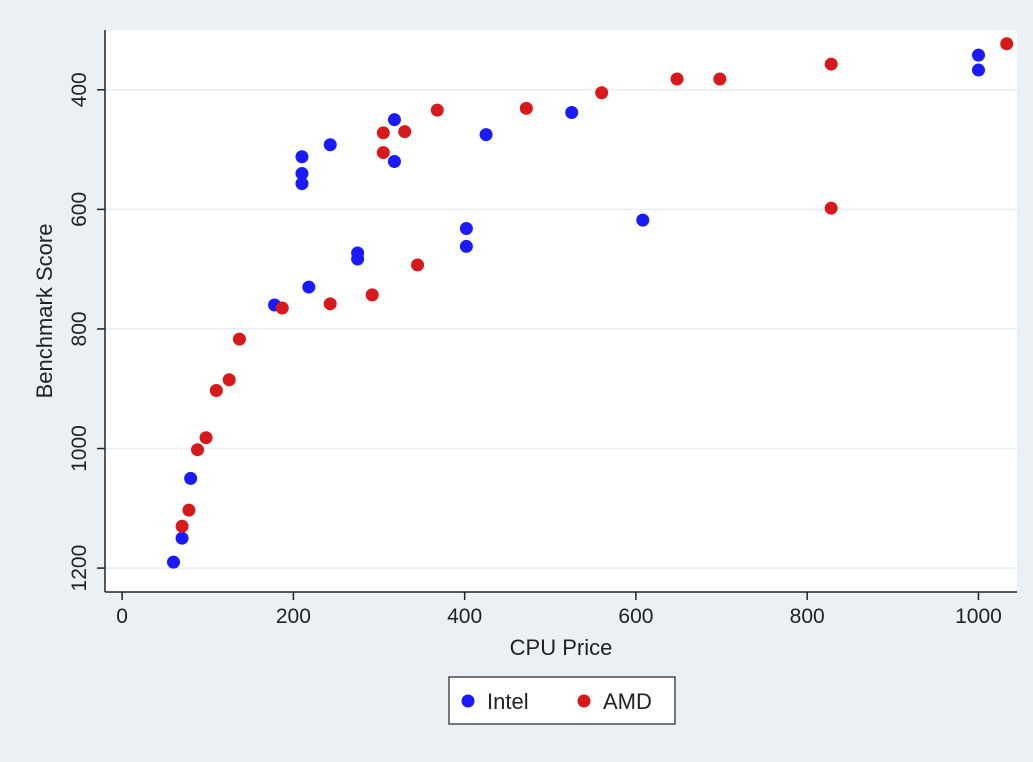 The image size is (1033, 762). What do you see at coordinates (122, 616) in the screenshot?
I see `x-tick-label: 0` at bounding box center [122, 616].